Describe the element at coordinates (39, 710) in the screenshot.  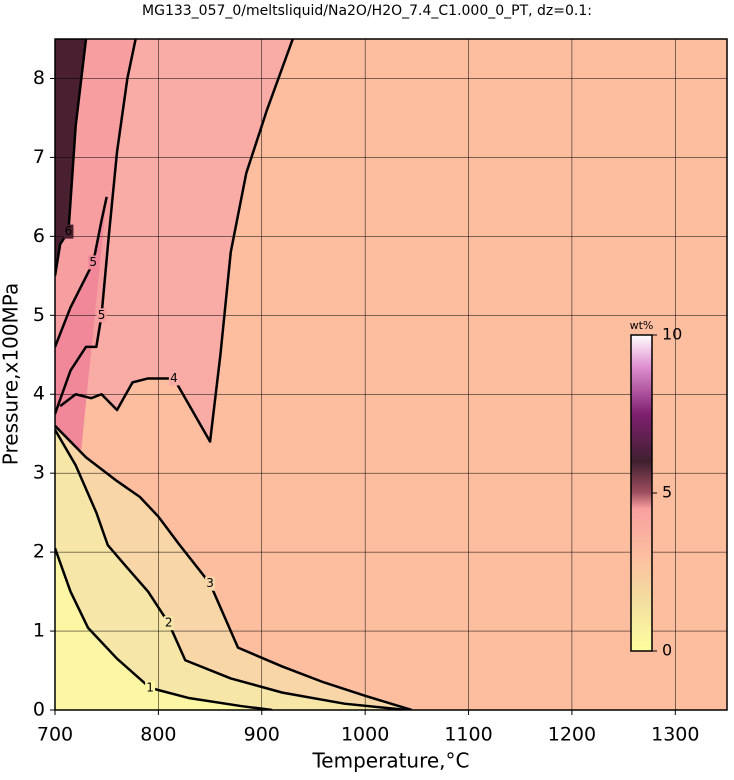
I see `y-tick-label: 0` at that location.